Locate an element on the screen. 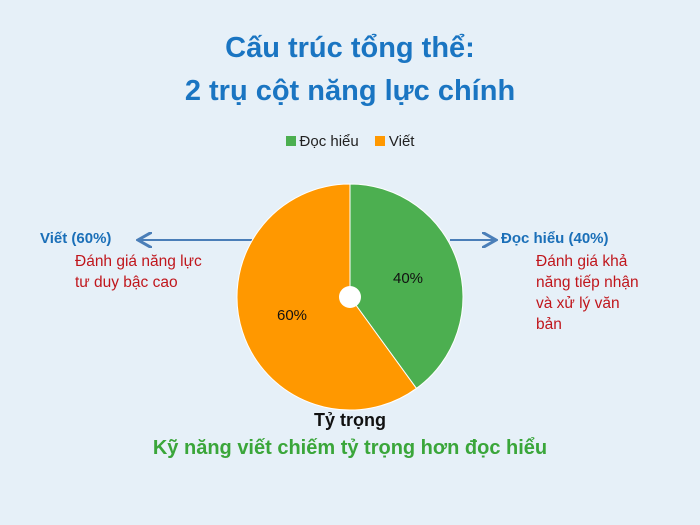 This screenshot has height=525, width=700. legend-label: Viết is located at coordinates (401, 141).